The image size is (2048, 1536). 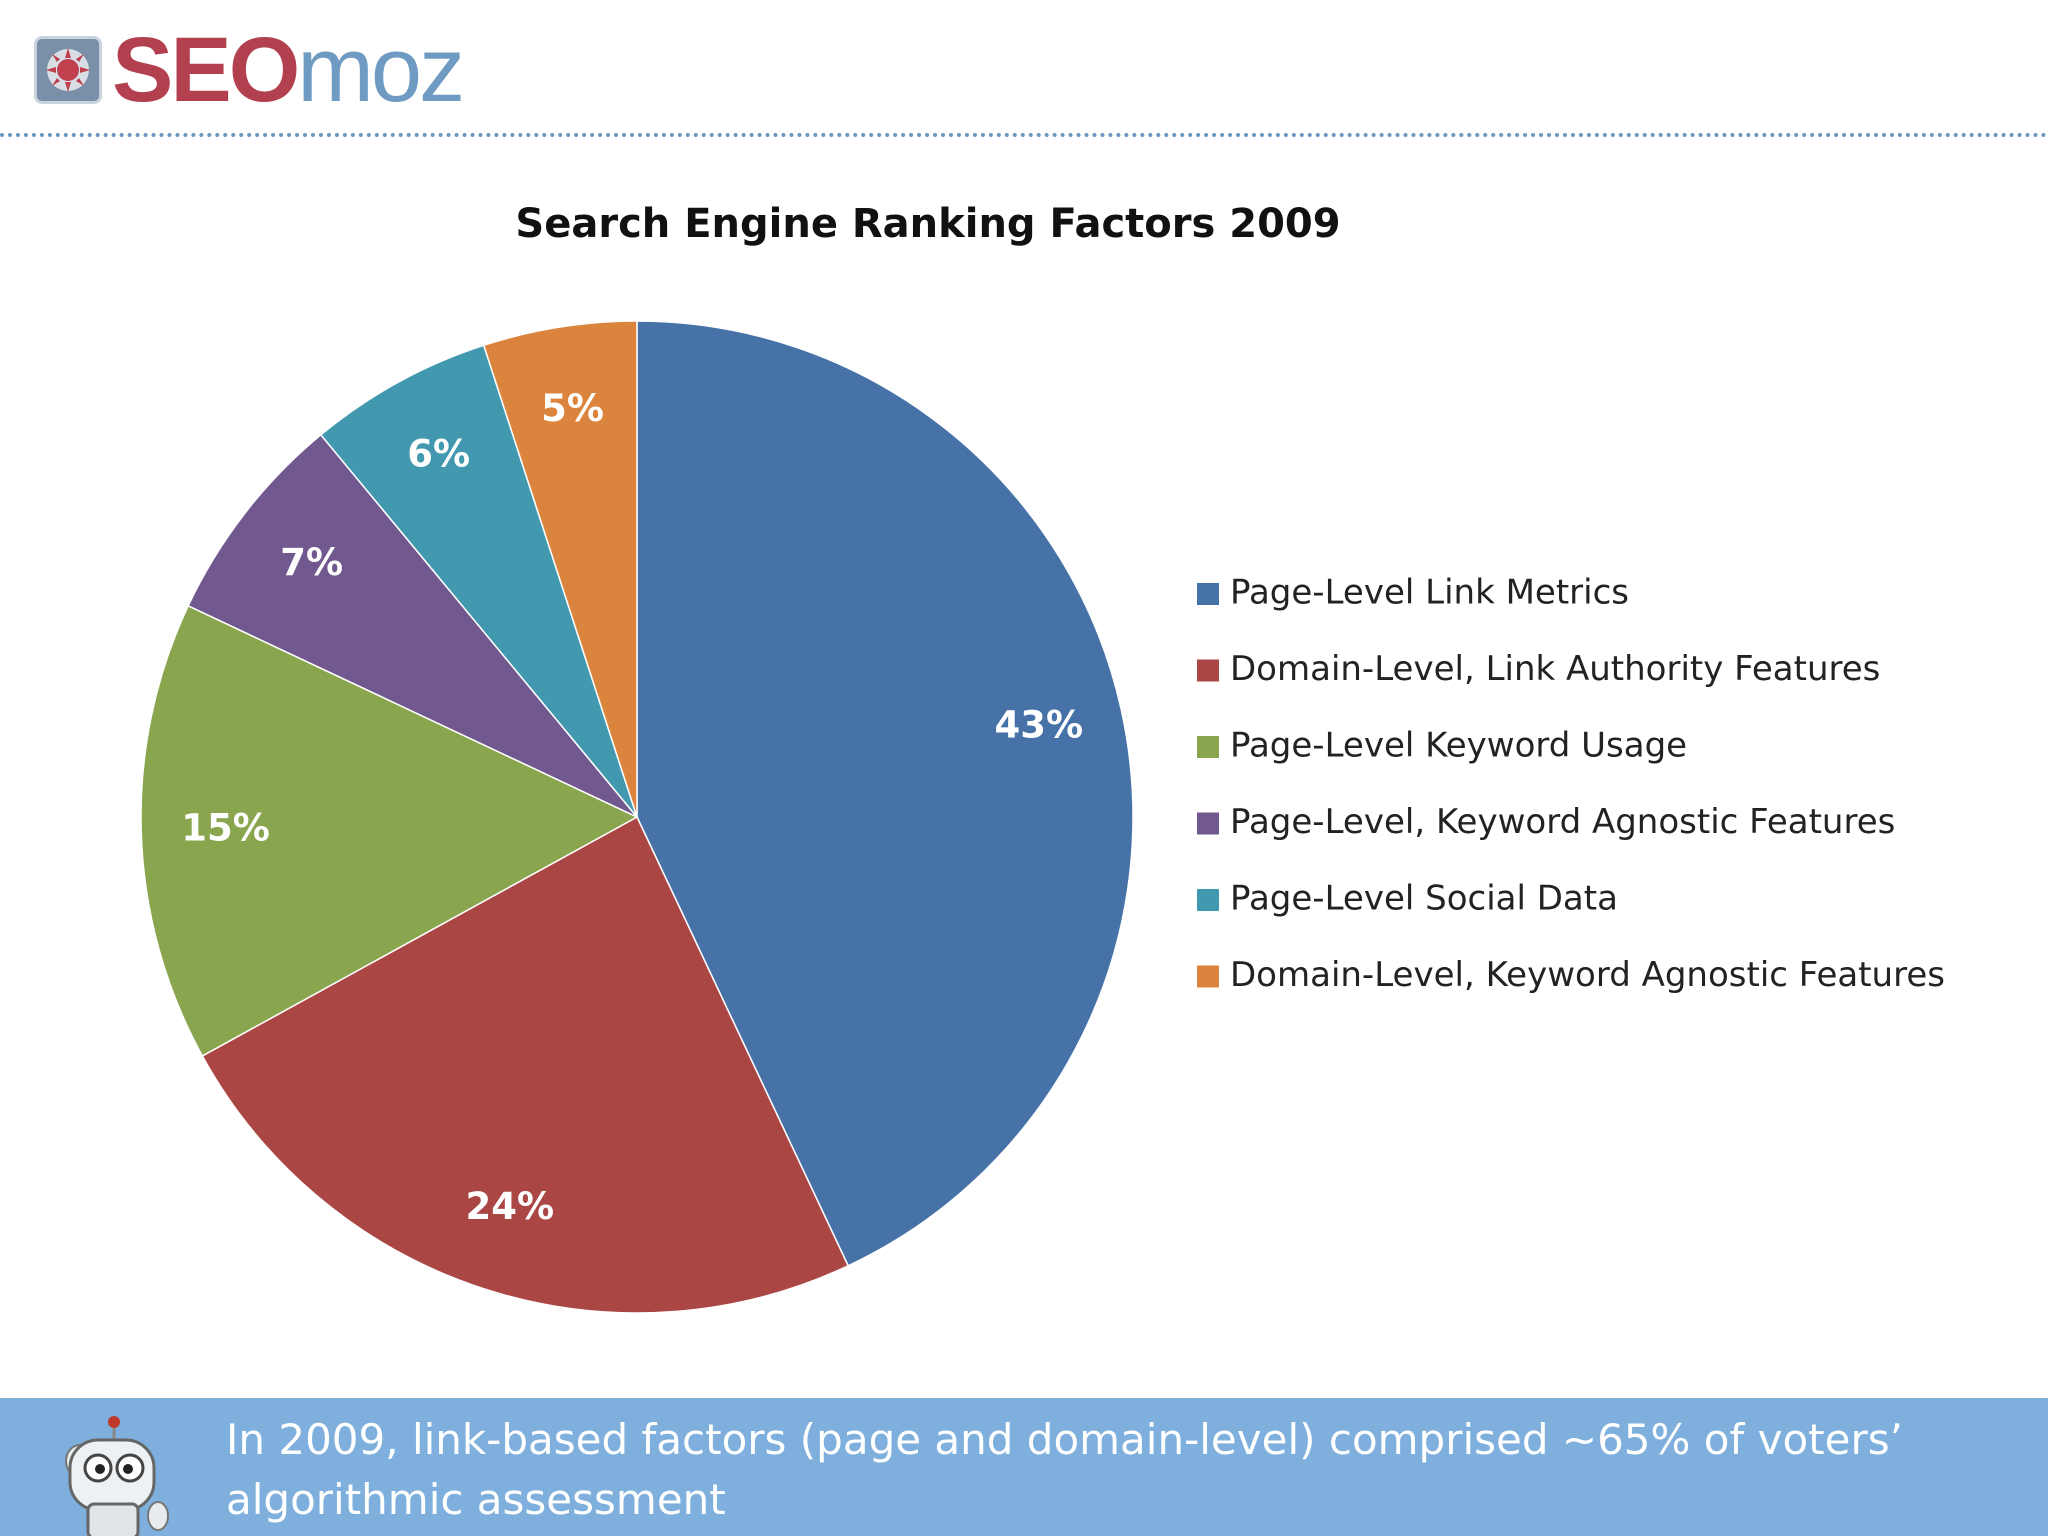 What do you see at coordinates (381, 70) in the screenshot?
I see `logo-moz-text: moz` at bounding box center [381, 70].